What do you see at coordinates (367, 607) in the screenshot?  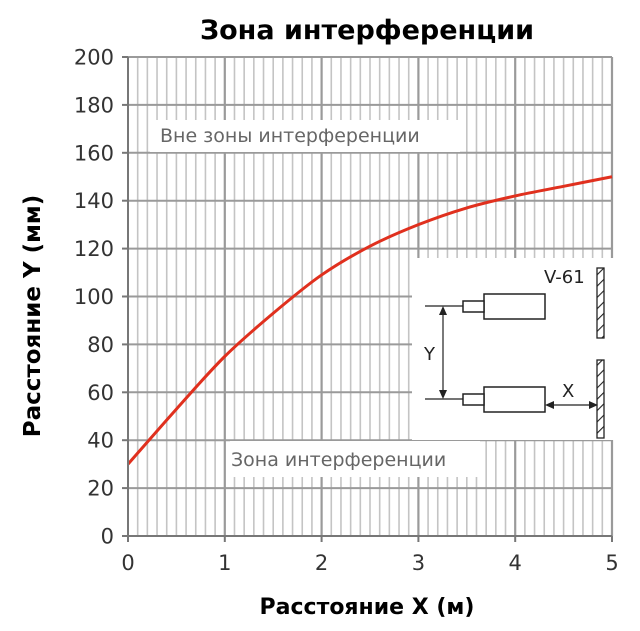 I see `x-axis-title: Расстояние X (м)` at bounding box center [367, 607].